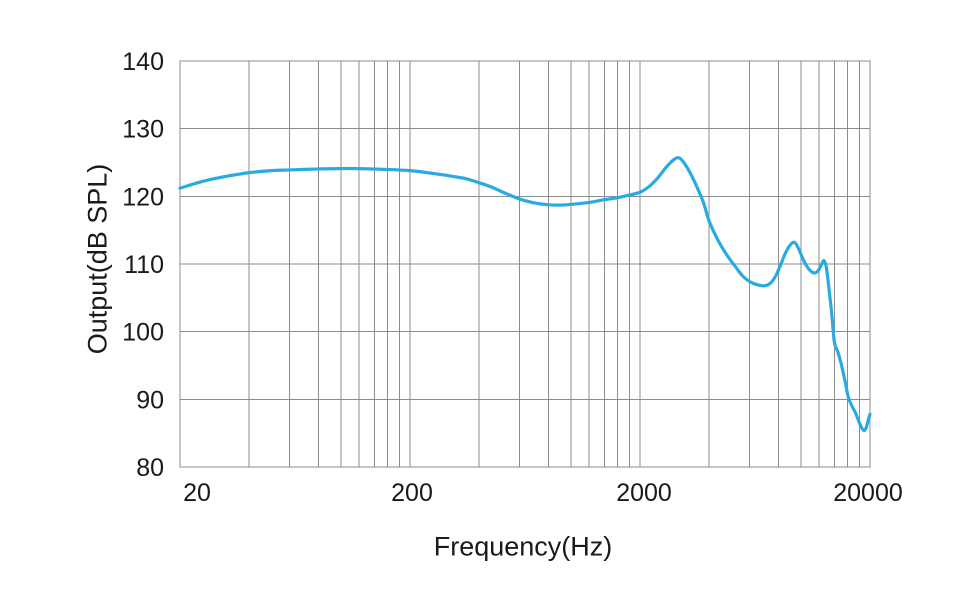 The image size is (976, 613). What do you see at coordinates (143, 333) in the screenshot?
I see `y-tick-label: 100` at bounding box center [143, 333].